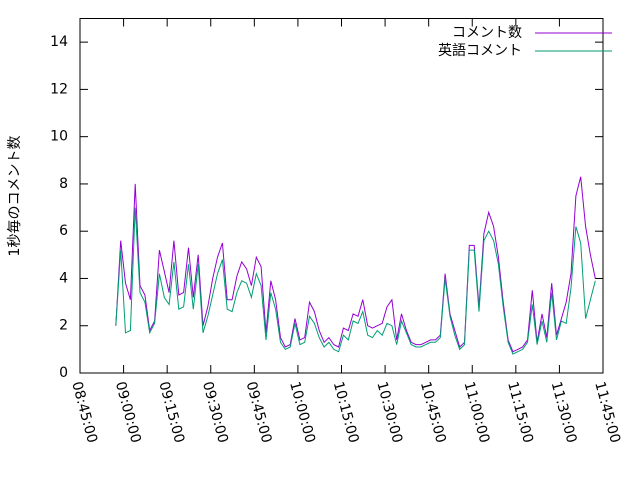 The height and width of the screenshot is (480, 640). Describe the element at coordinates (59, 137) in the screenshot. I see `y-tick-label: 10` at that location.